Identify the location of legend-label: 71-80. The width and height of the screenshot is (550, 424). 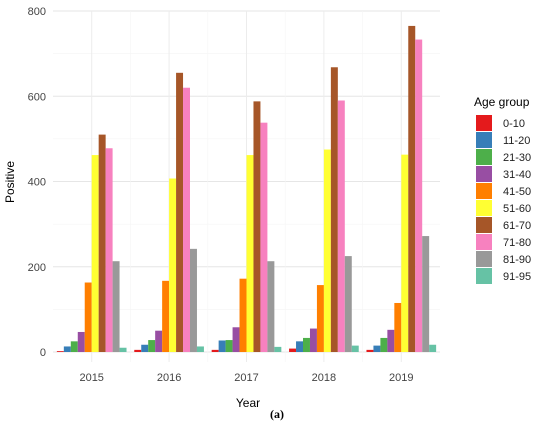
(517, 243).